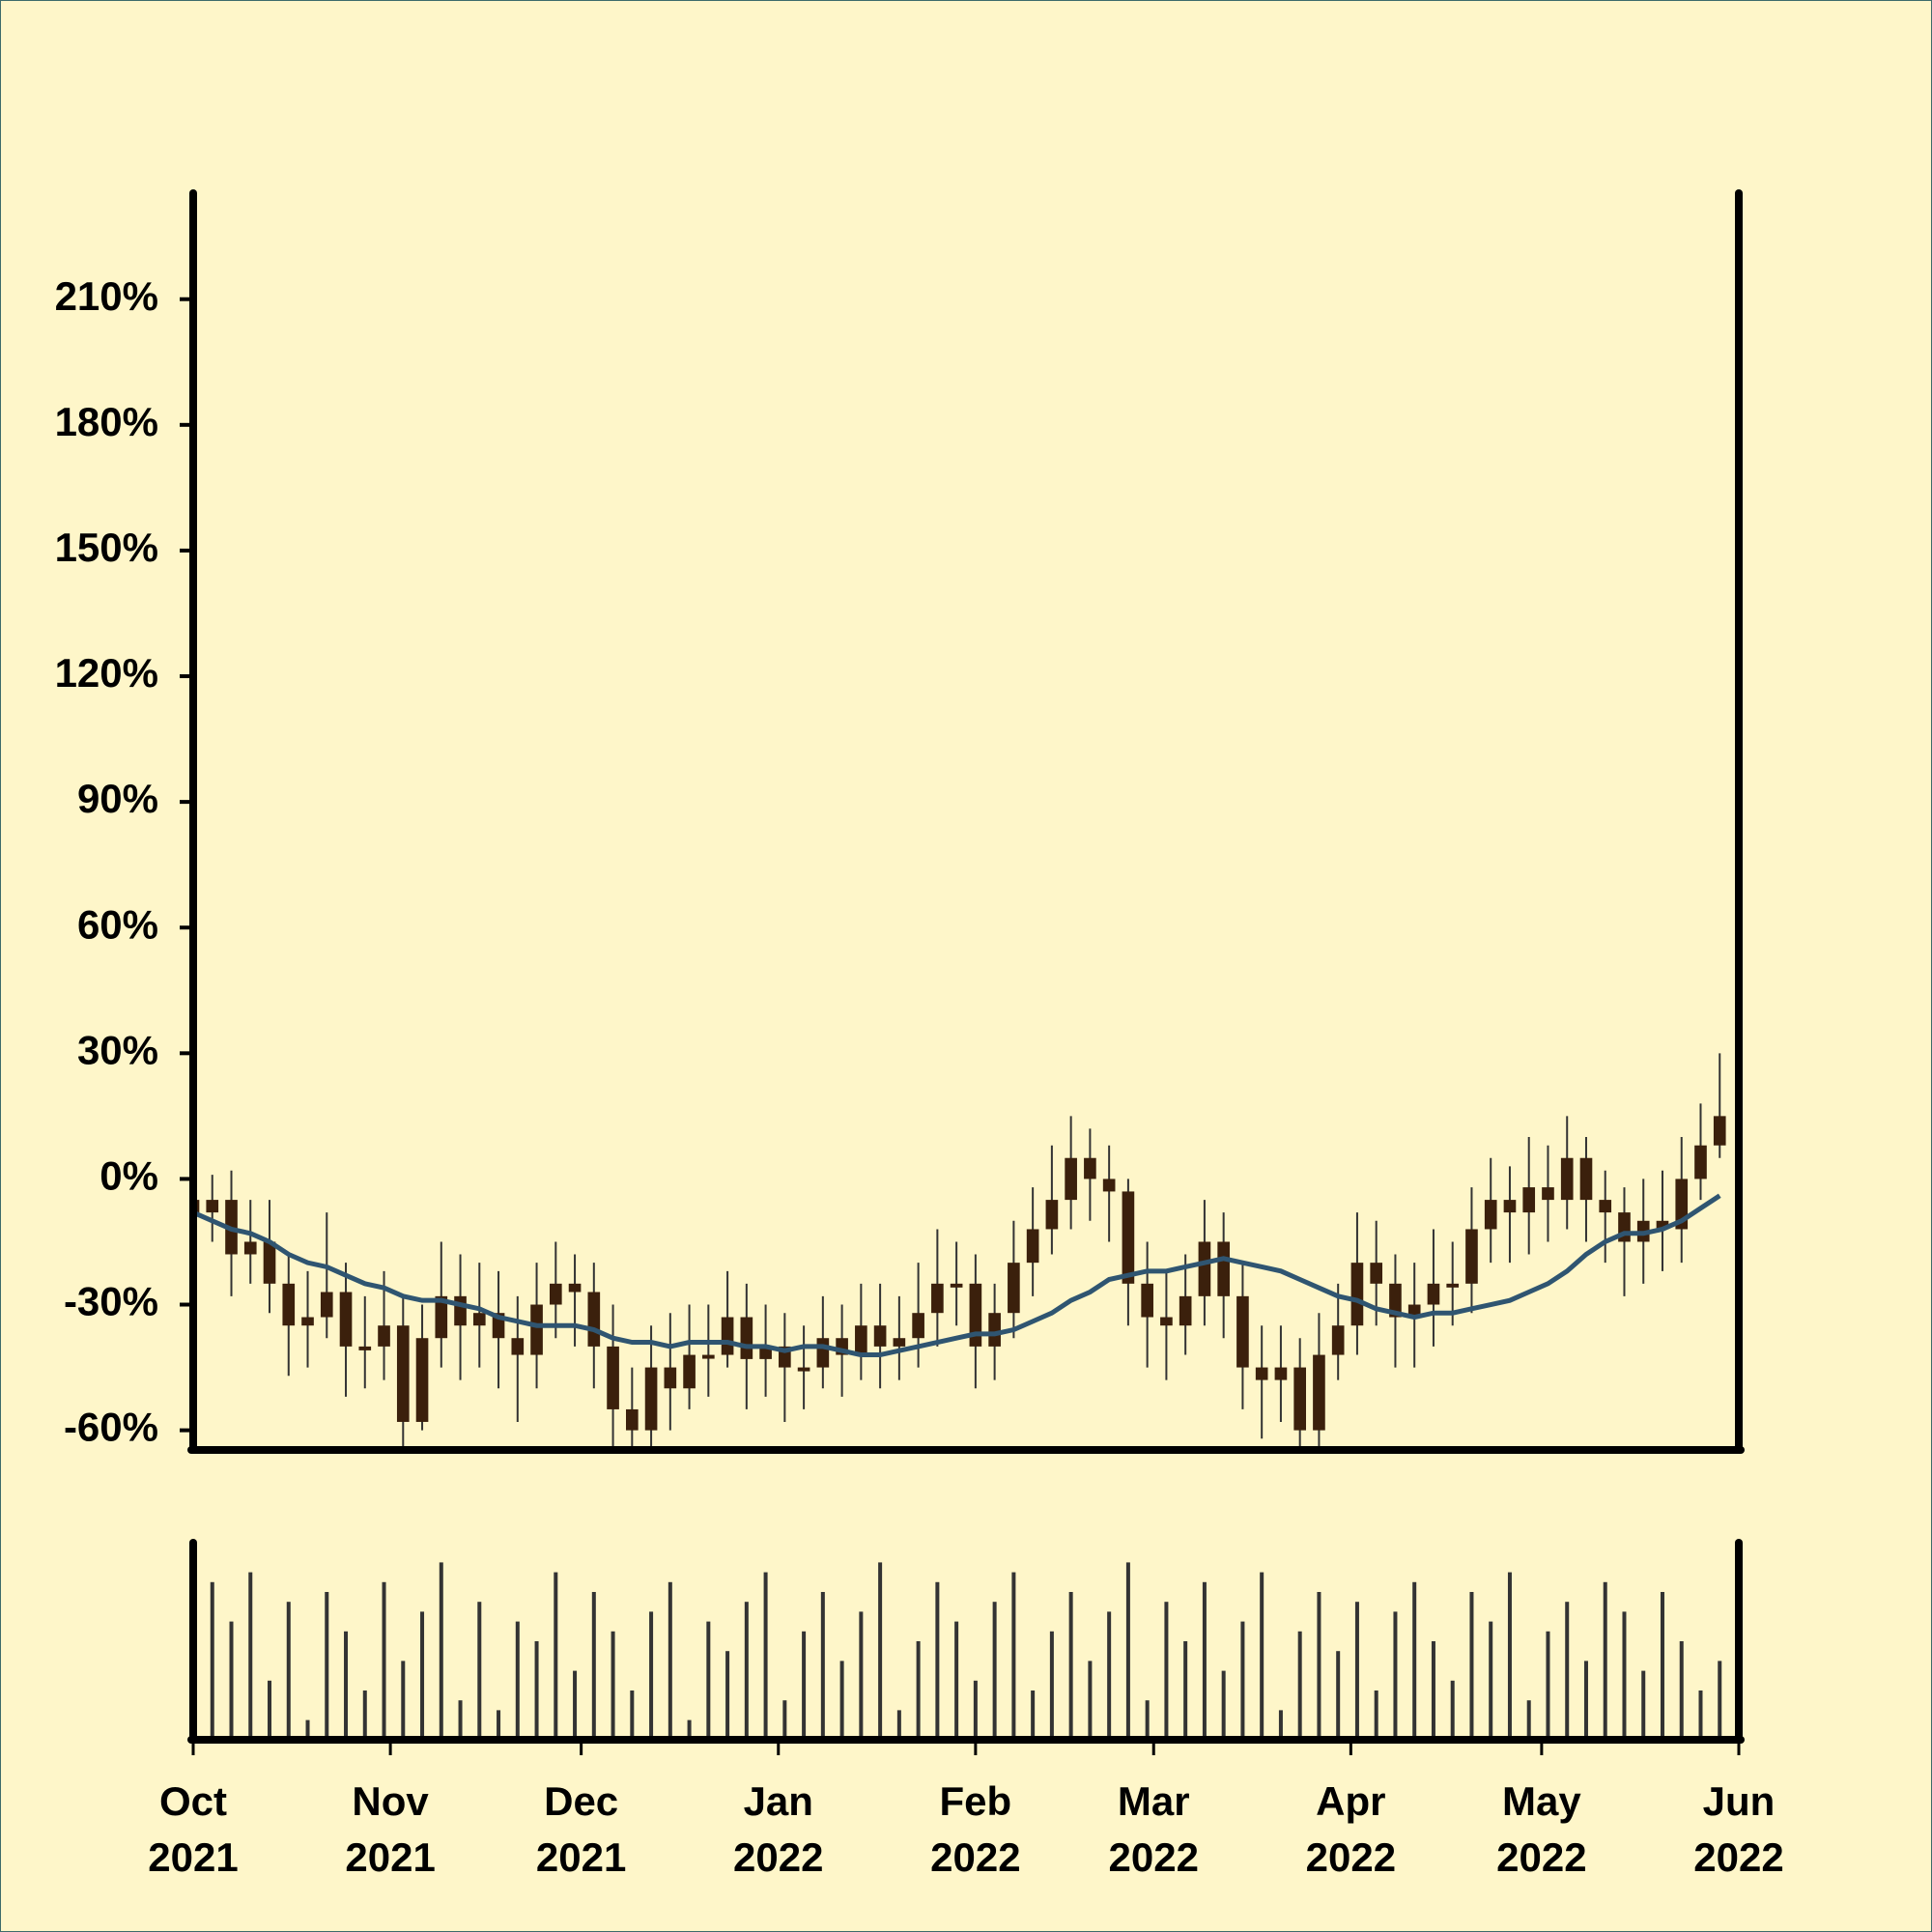 The width and height of the screenshot is (1932, 1932). What do you see at coordinates (957, 1275) in the screenshot?
I see `moving-average-line` at bounding box center [957, 1275].